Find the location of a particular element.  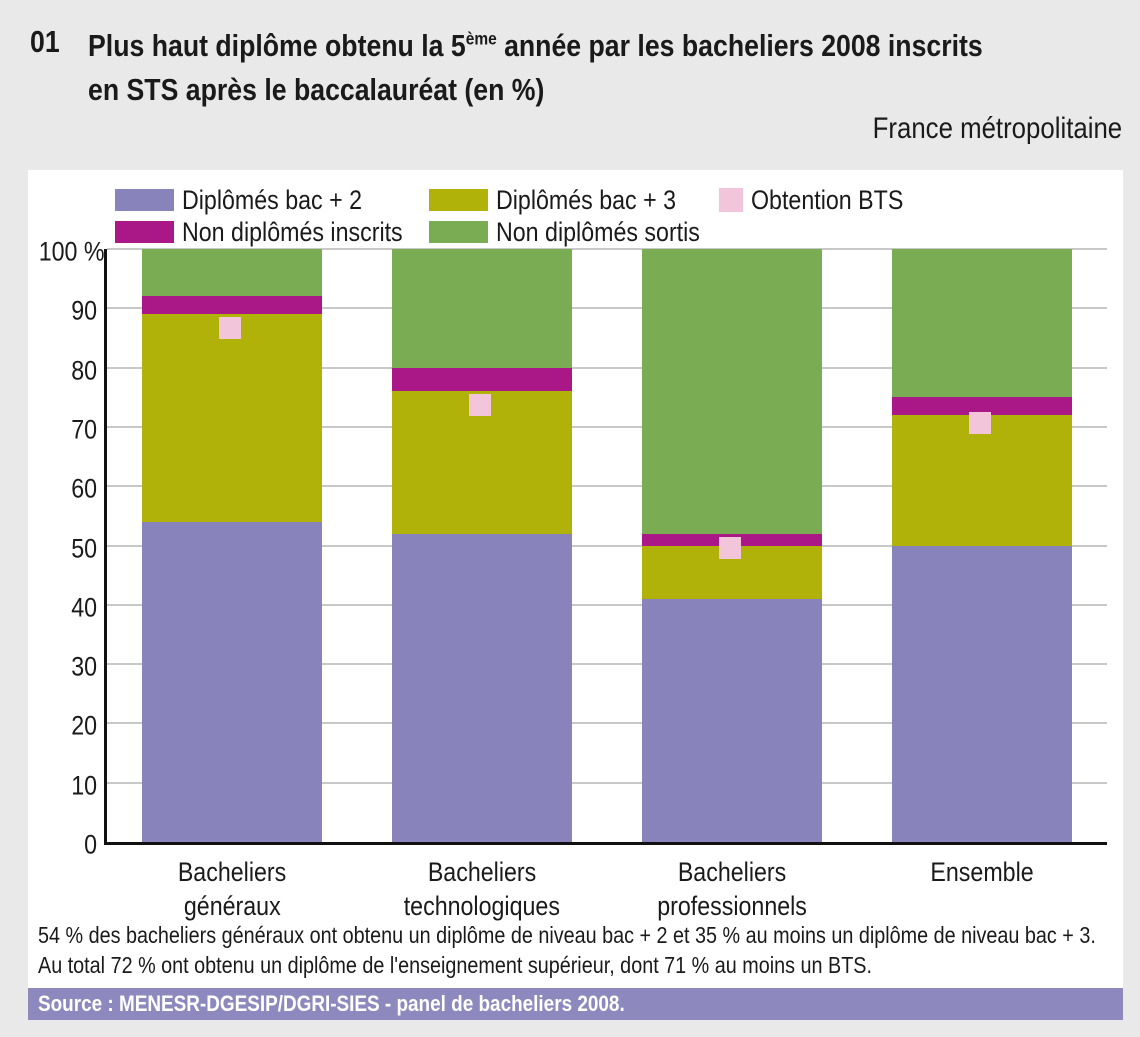

legend-label: Diplômés bac + 2 is located at coordinates (272, 200).